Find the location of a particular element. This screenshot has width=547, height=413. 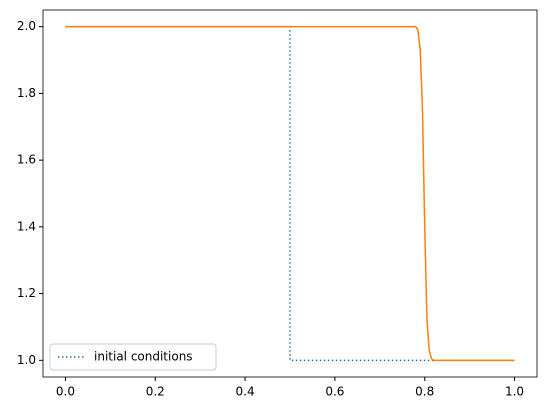

y-tick-label: 1.4 is located at coordinates (26, 226).